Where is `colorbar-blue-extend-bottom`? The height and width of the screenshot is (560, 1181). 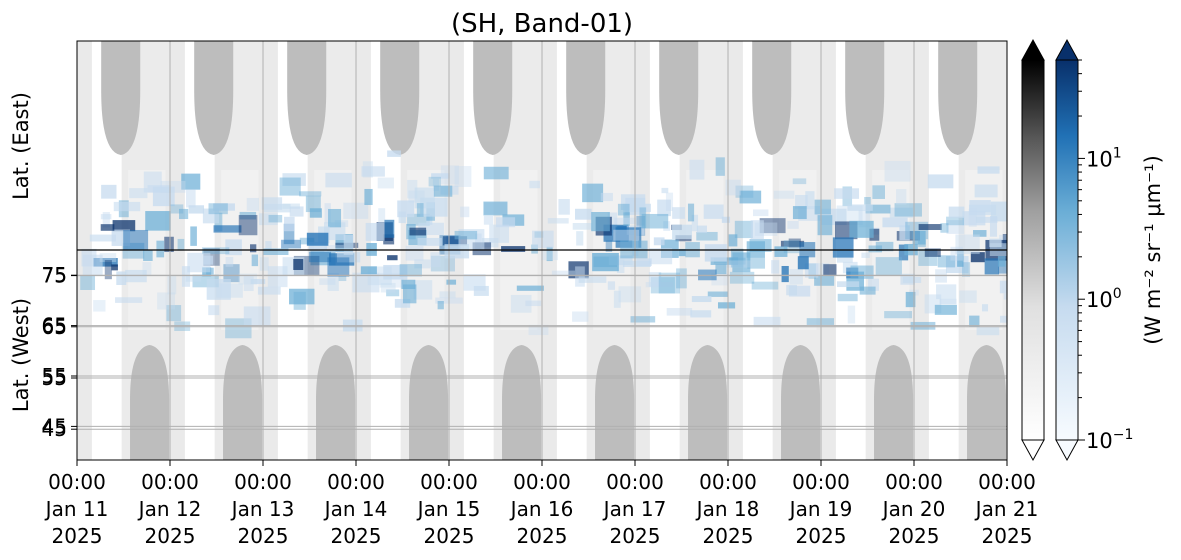 colorbar-blue-extend-bottom is located at coordinates (1067, 450).